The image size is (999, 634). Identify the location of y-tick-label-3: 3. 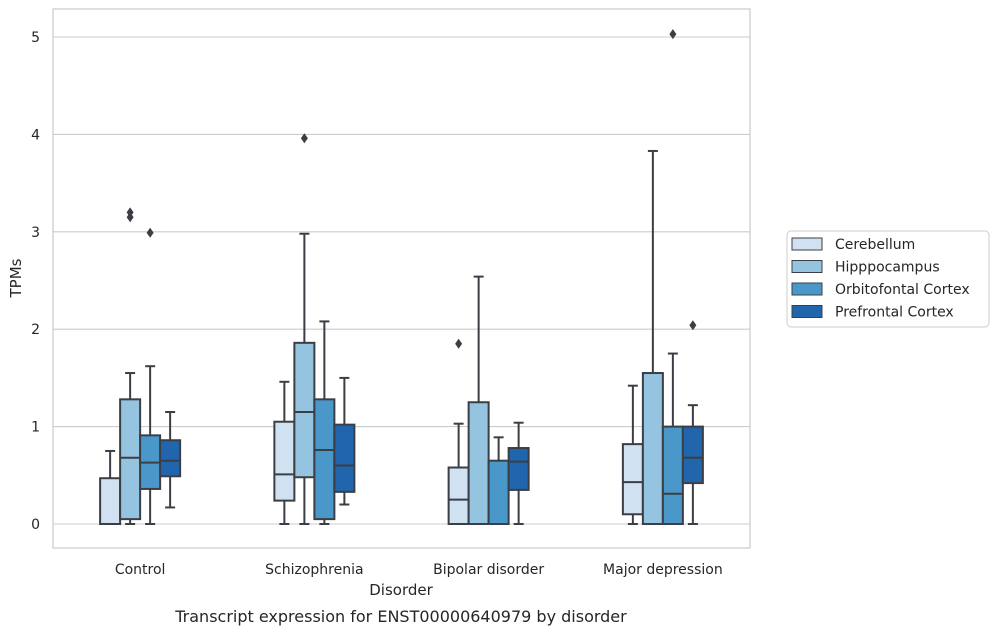
(35, 233).